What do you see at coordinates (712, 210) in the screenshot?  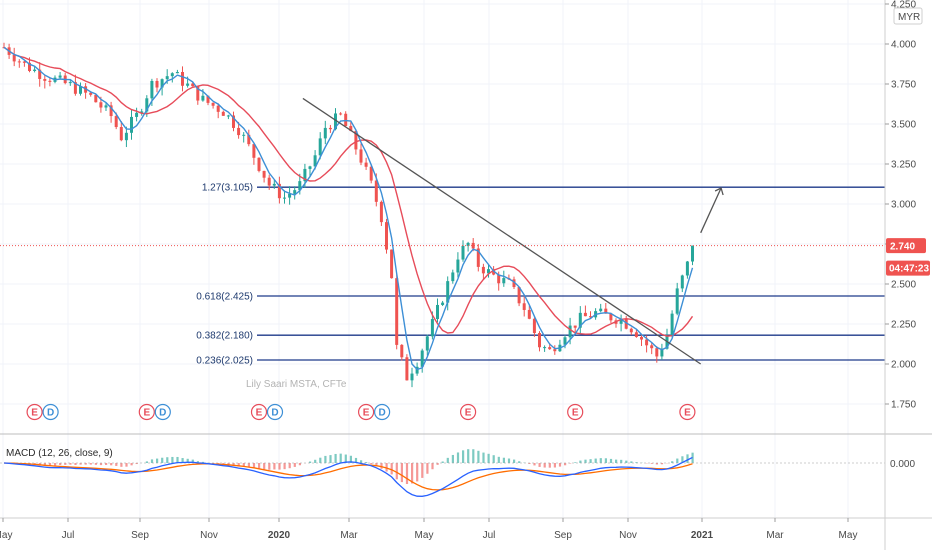 I see `projection-arrow` at bounding box center [712, 210].